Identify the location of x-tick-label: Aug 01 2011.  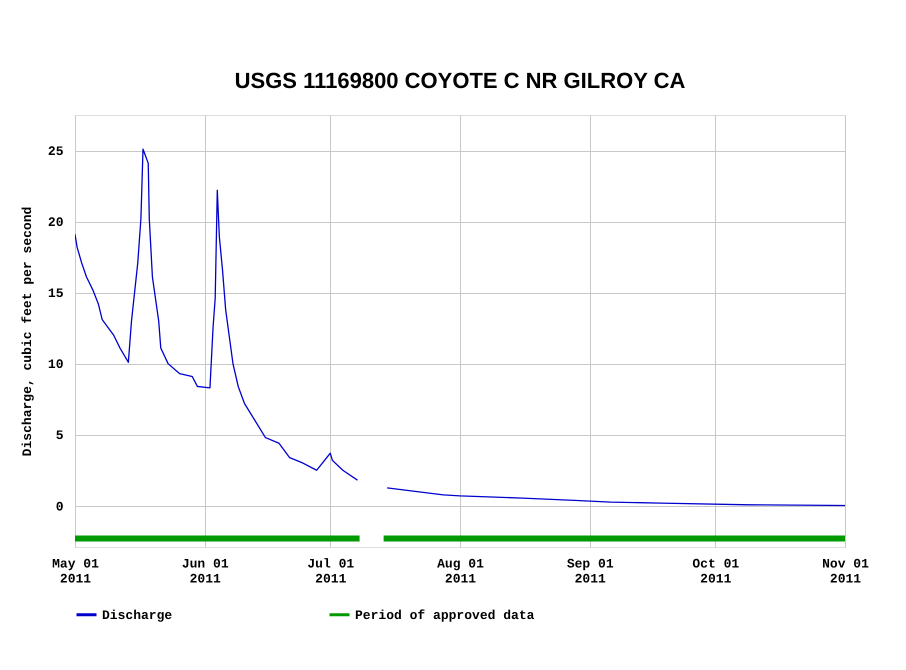
(460, 571).